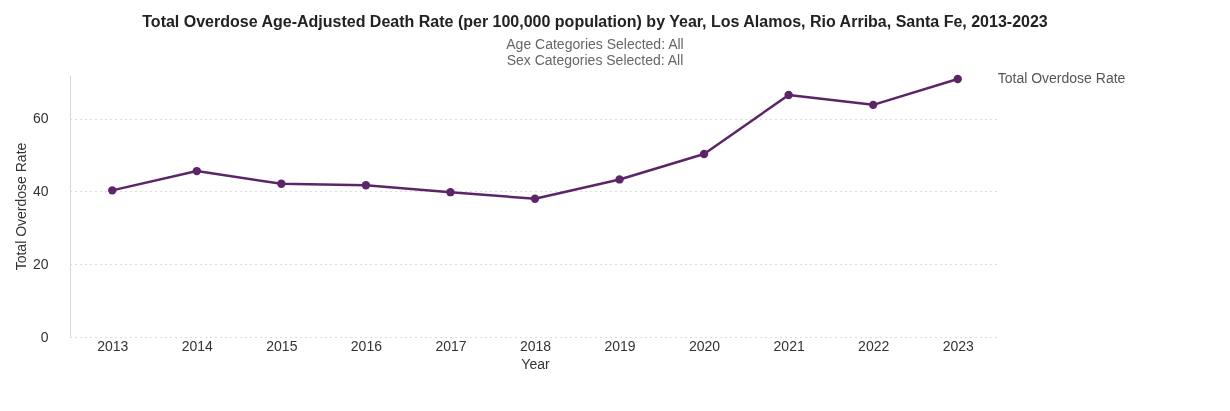 Image resolution: width=1230 pixels, height=411 pixels. What do you see at coordinates (1061, 78) in the screenshot?
I see `text: Total Overdose Rate` at bounding box center [1061, 78].